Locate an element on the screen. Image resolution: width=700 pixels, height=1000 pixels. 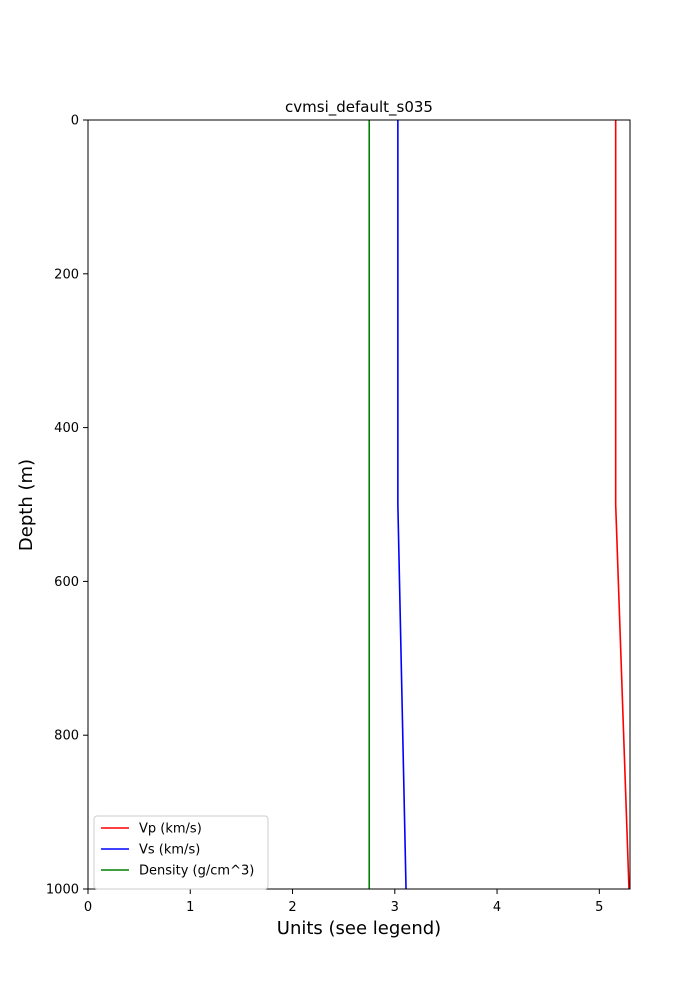
y-tick-label: 0 is located at coordinates (75, 121).